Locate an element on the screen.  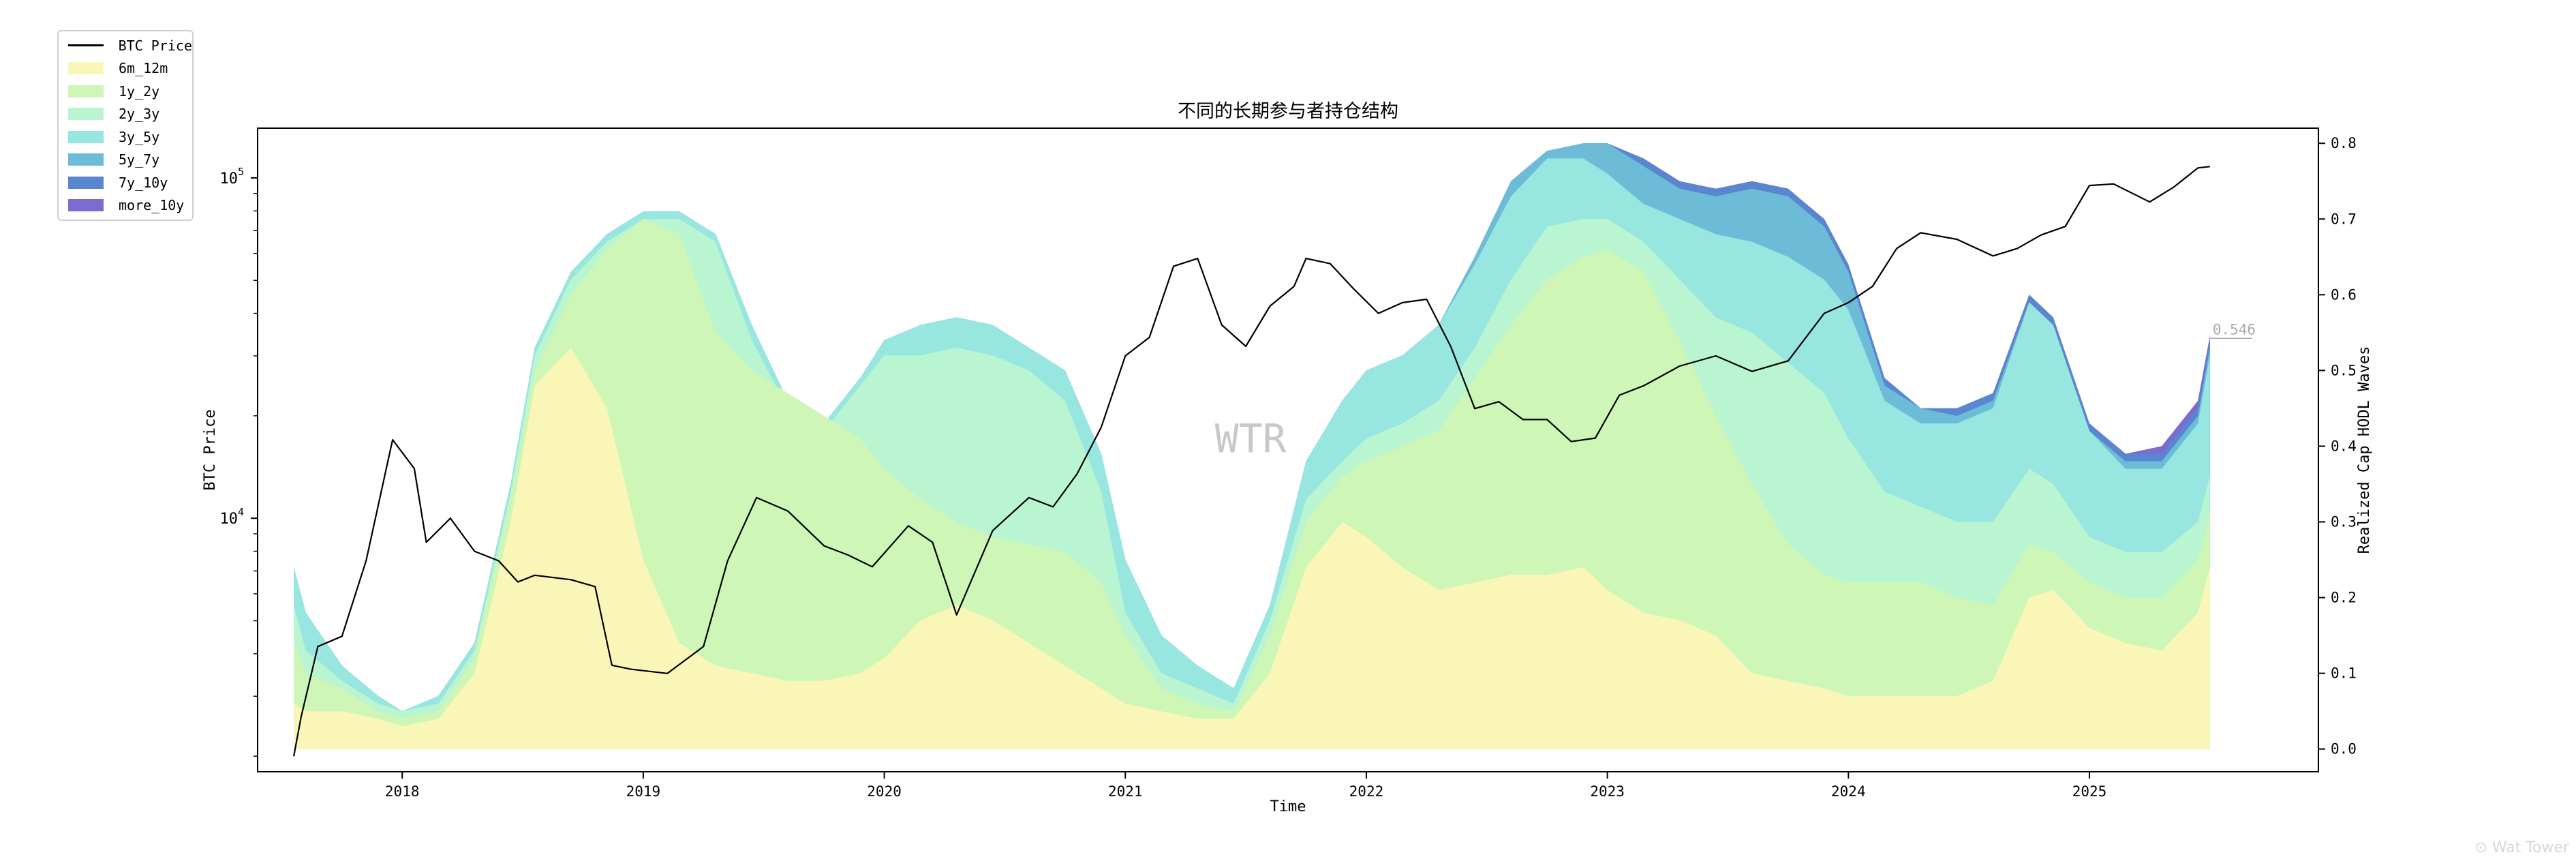
right-y-tick-label: 0.1 is located at coordinates (2344, 673).